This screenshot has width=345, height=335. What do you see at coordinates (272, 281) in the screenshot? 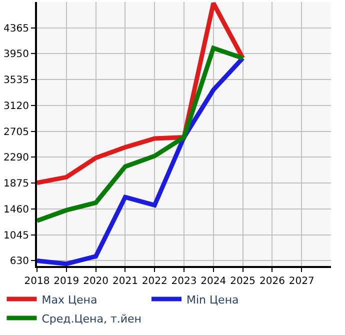
I see `x-tick-label: 2026` at bounding box center [272, 281].